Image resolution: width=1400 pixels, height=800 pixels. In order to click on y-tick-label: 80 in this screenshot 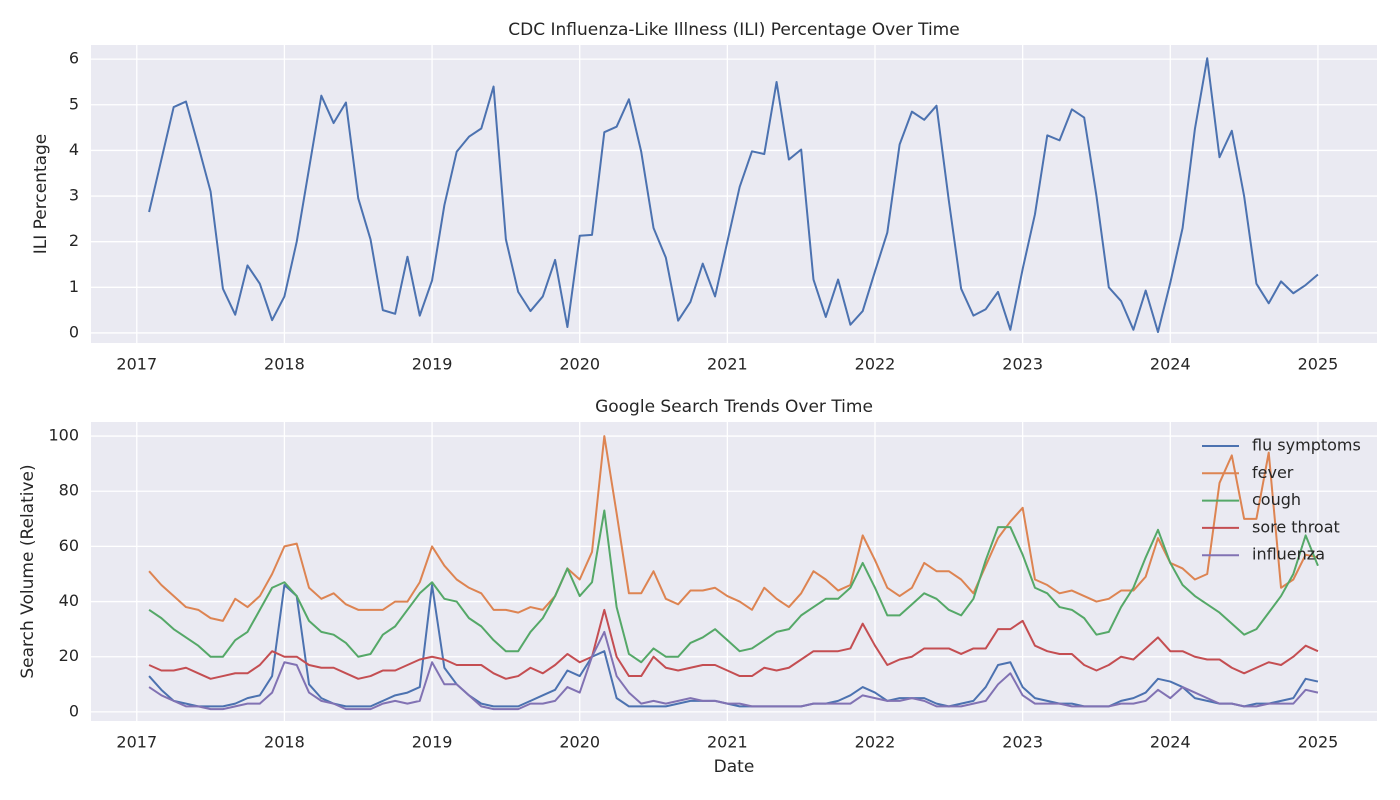, I will do `click(69, 490)`.